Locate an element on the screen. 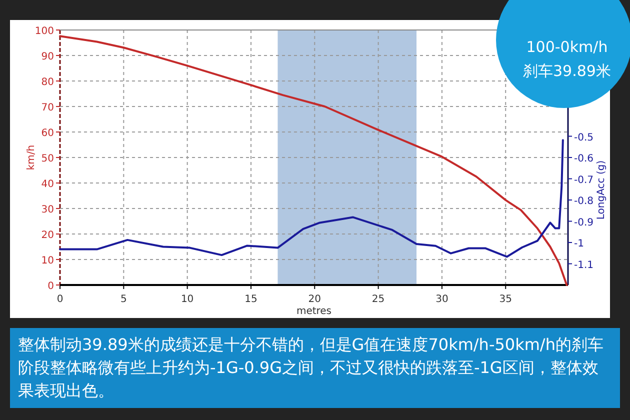  y2-tick-label: -0.7 is located at coordinates (584, 180).